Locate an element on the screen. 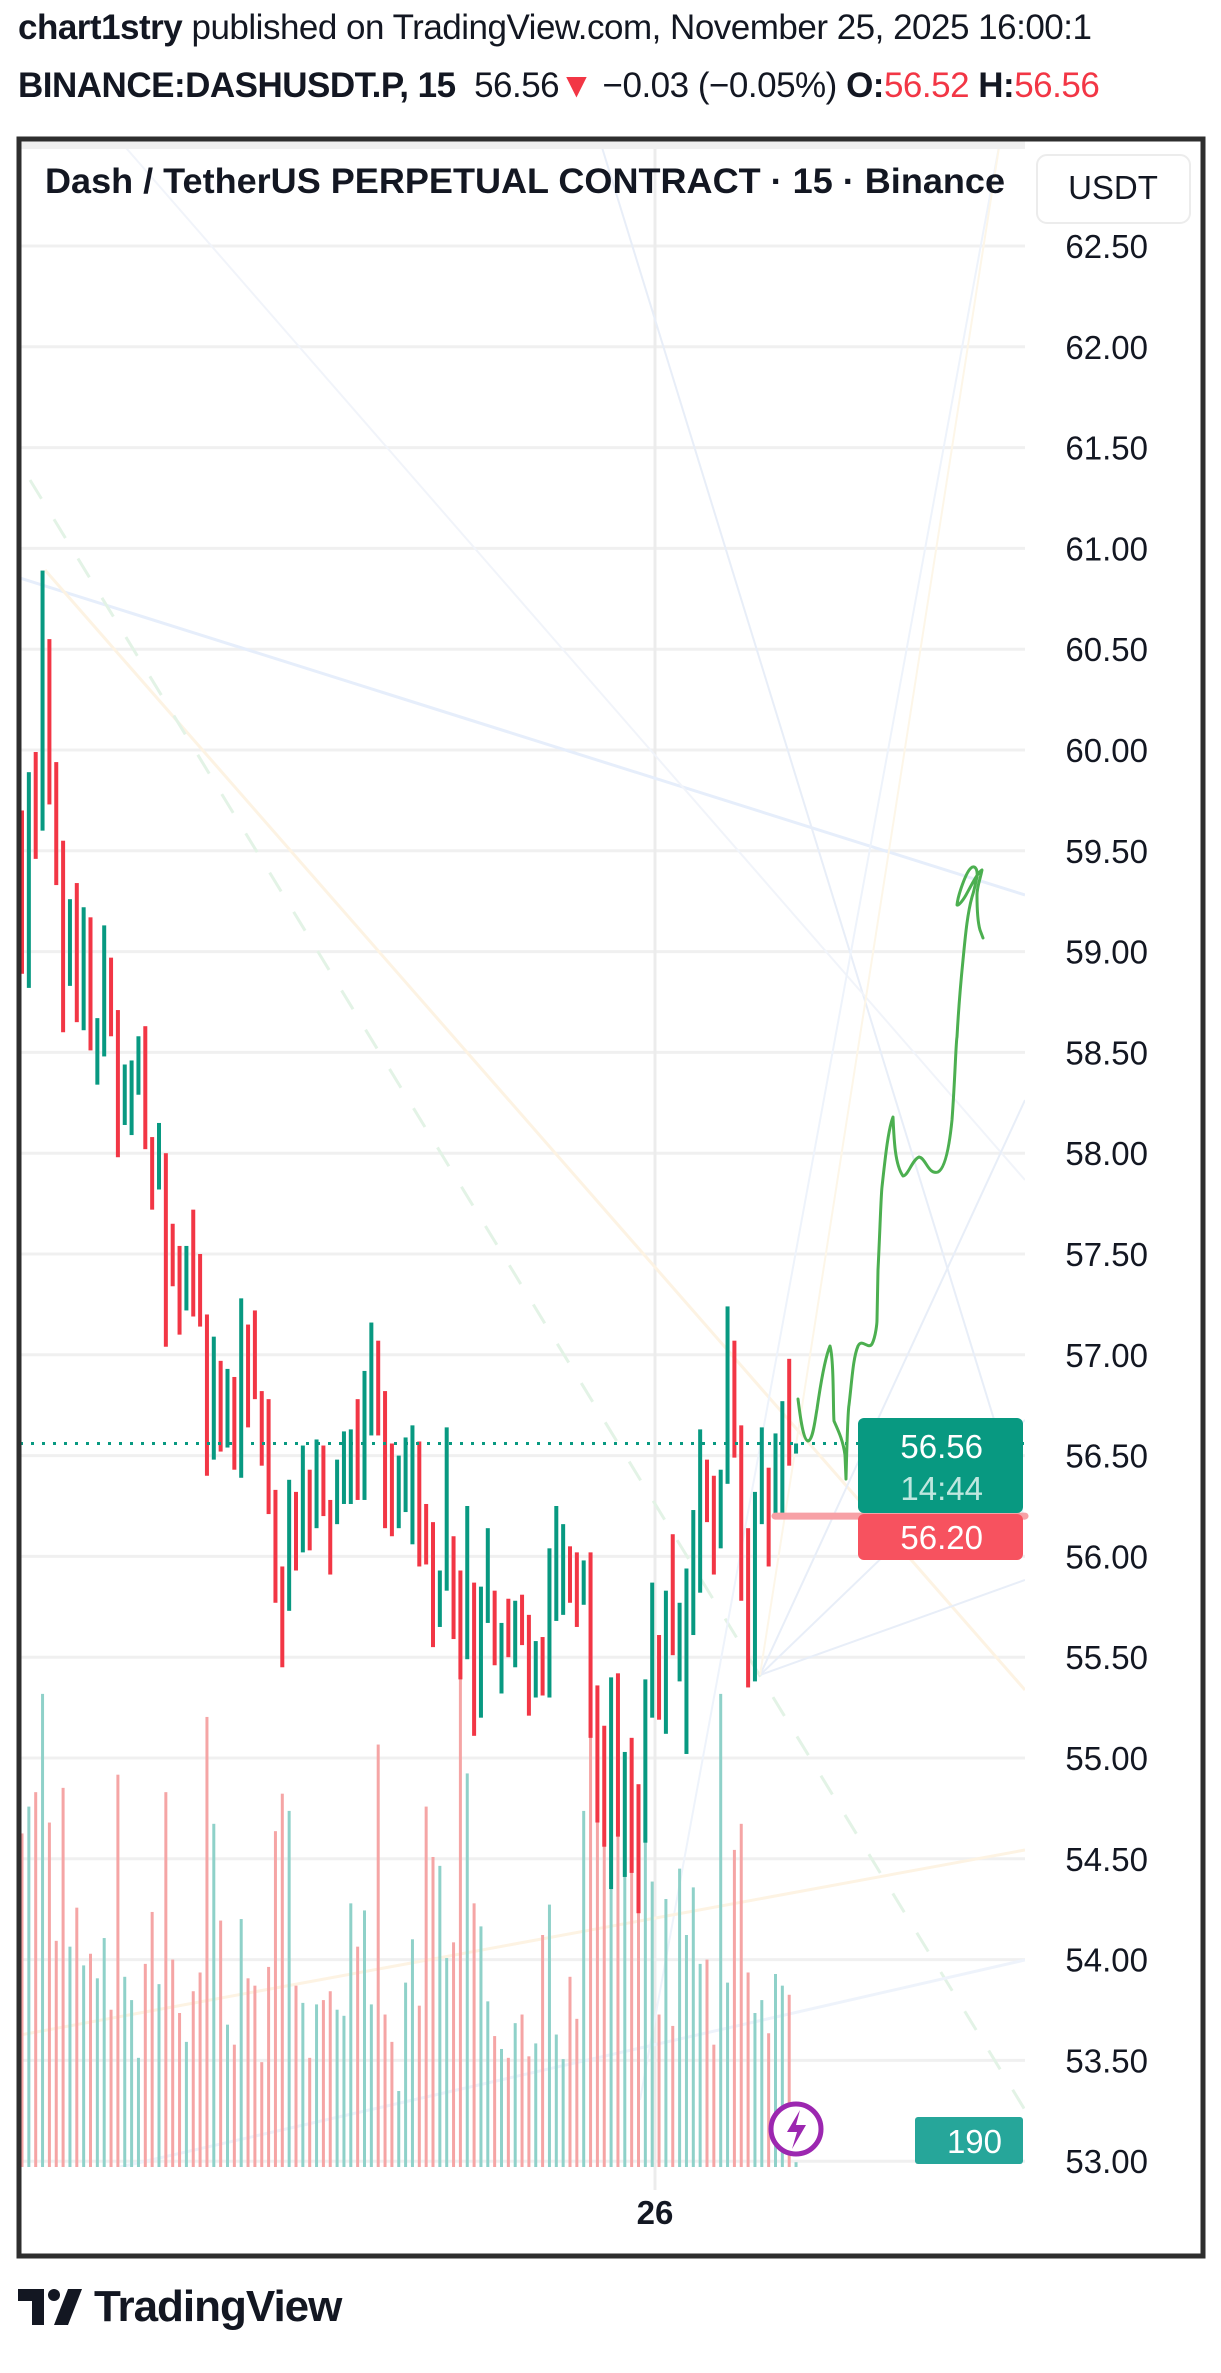  down-arrow-icon: ▼ is located at coordinates (576, 85).